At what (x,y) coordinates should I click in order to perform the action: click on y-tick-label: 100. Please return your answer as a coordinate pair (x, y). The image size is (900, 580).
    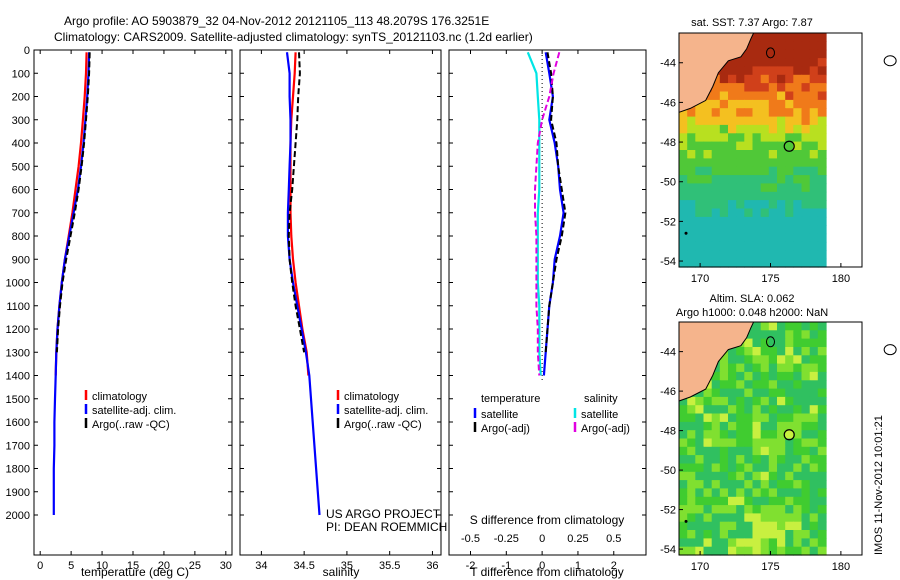
    Looking at the image, I should click on (21, 74).